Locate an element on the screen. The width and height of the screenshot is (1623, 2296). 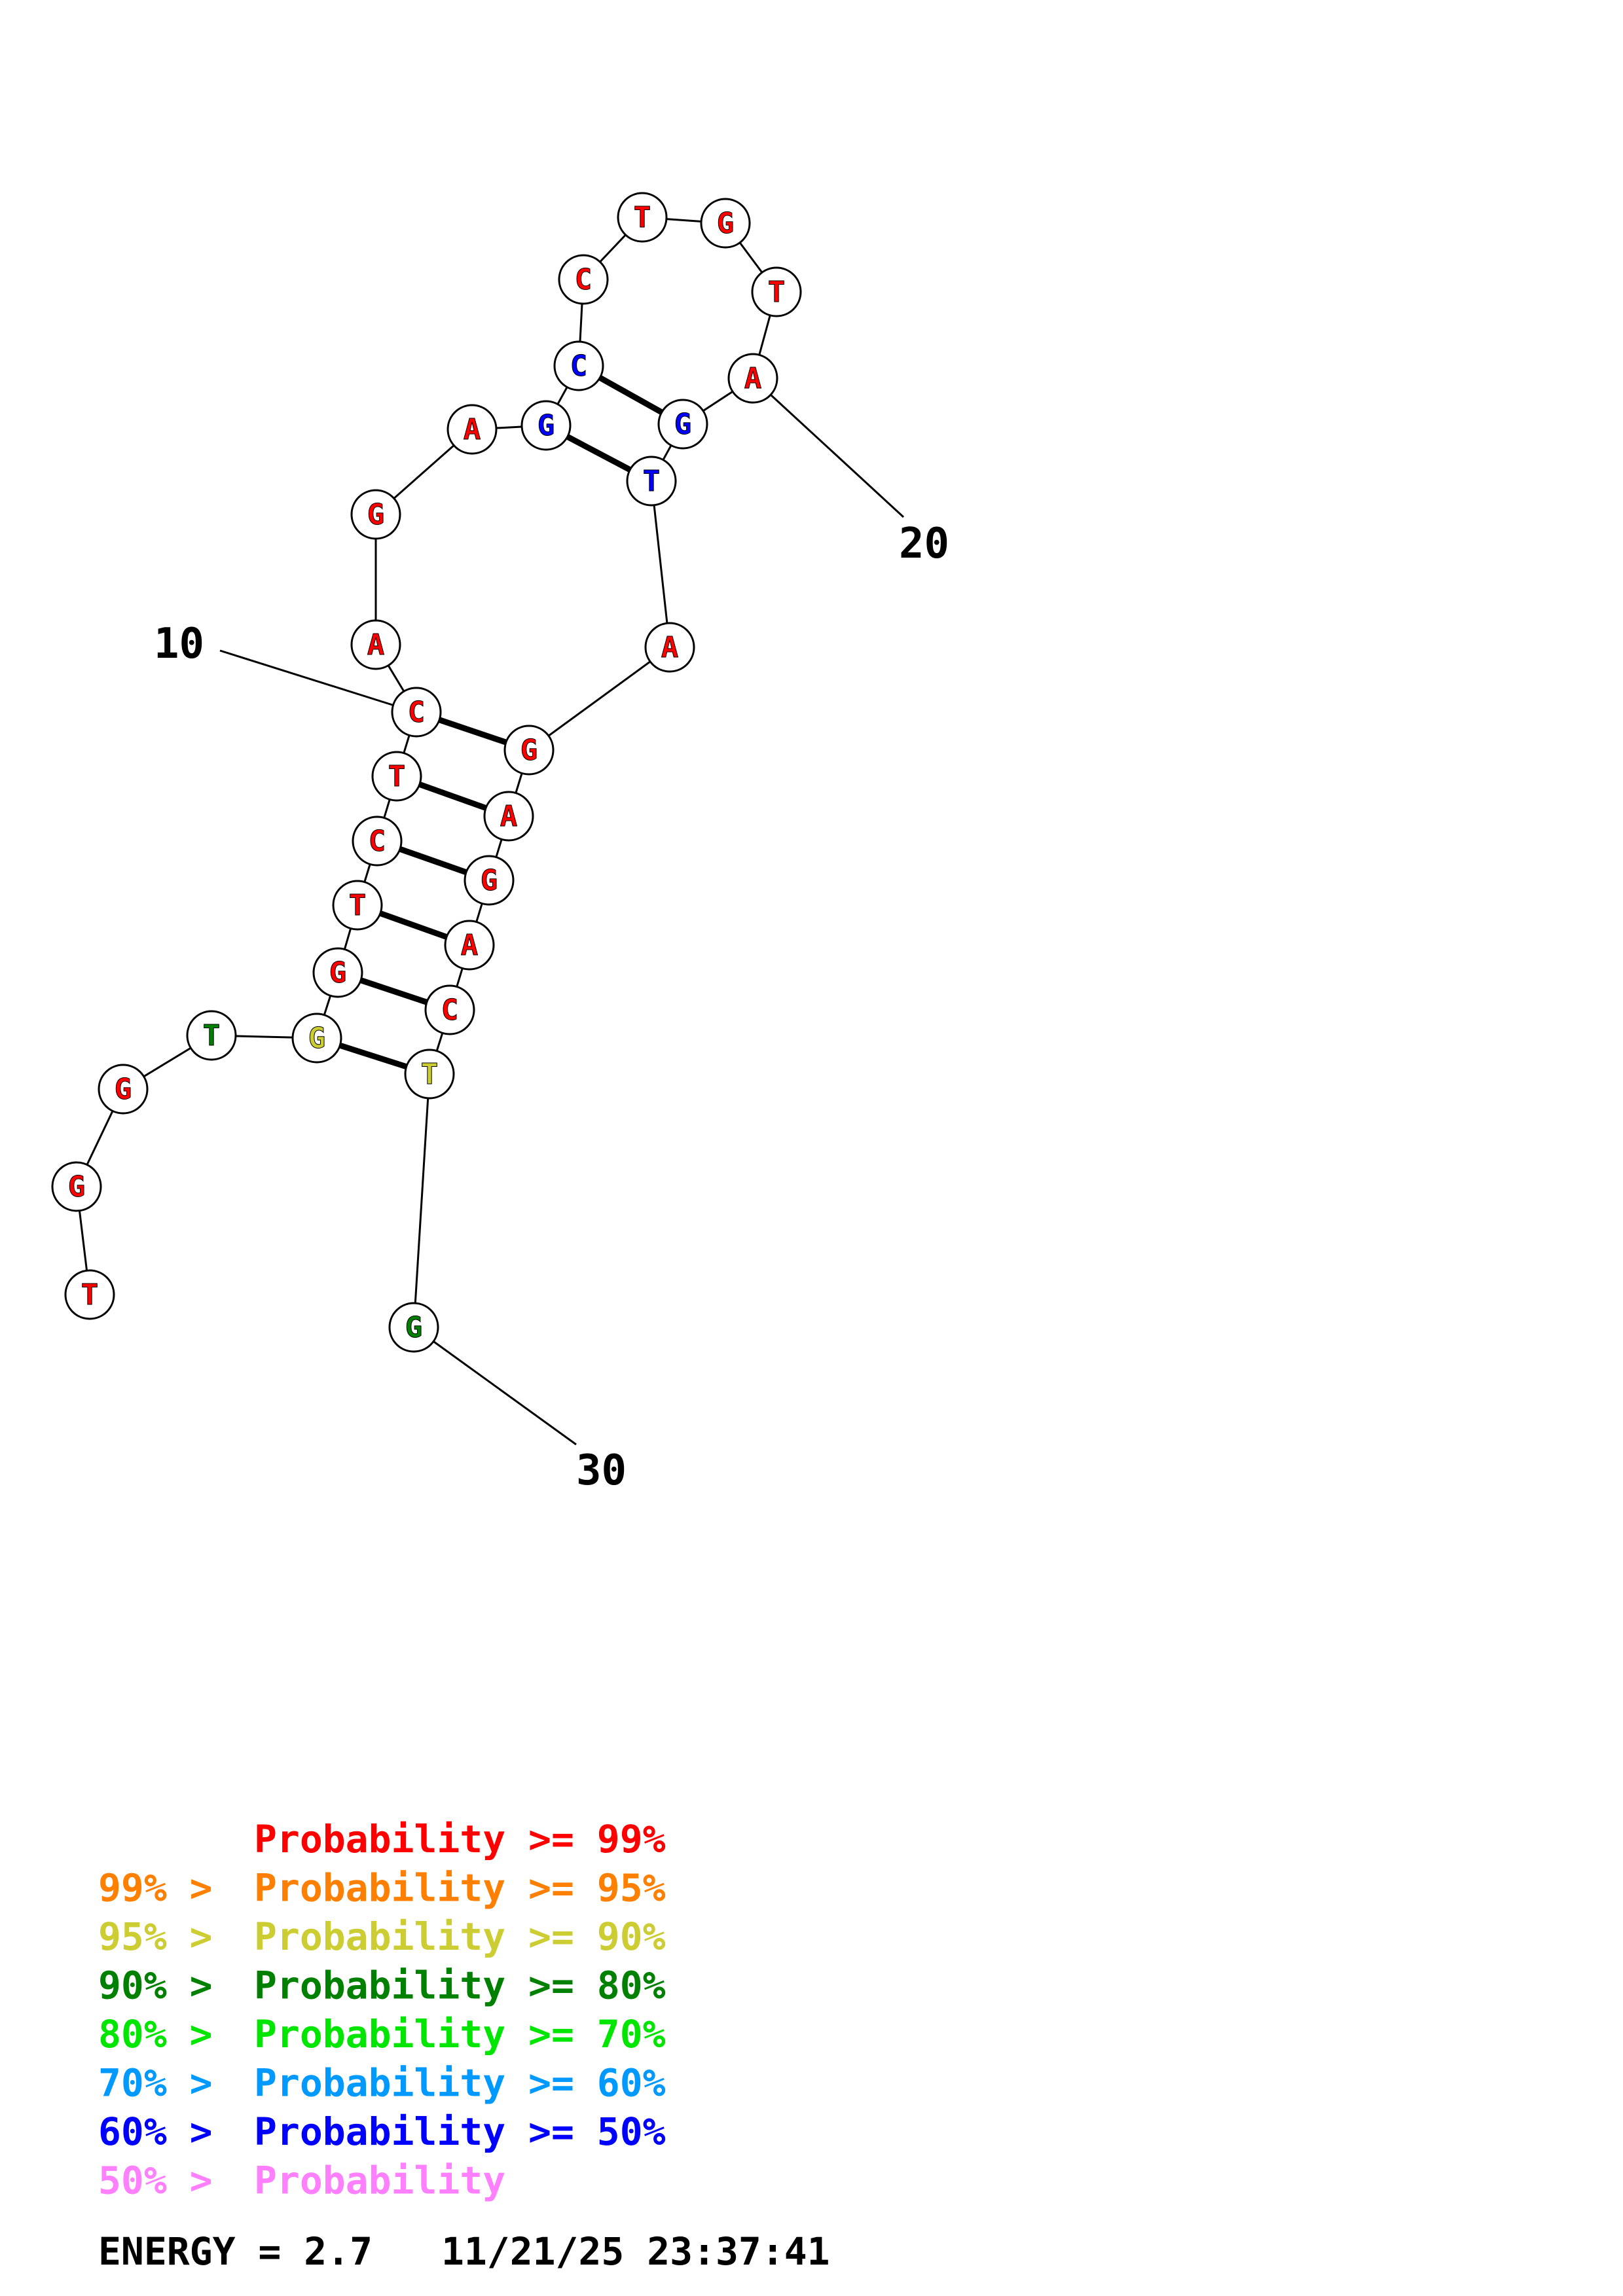
nucleotide-6: G is located at coordinates (337, 972).